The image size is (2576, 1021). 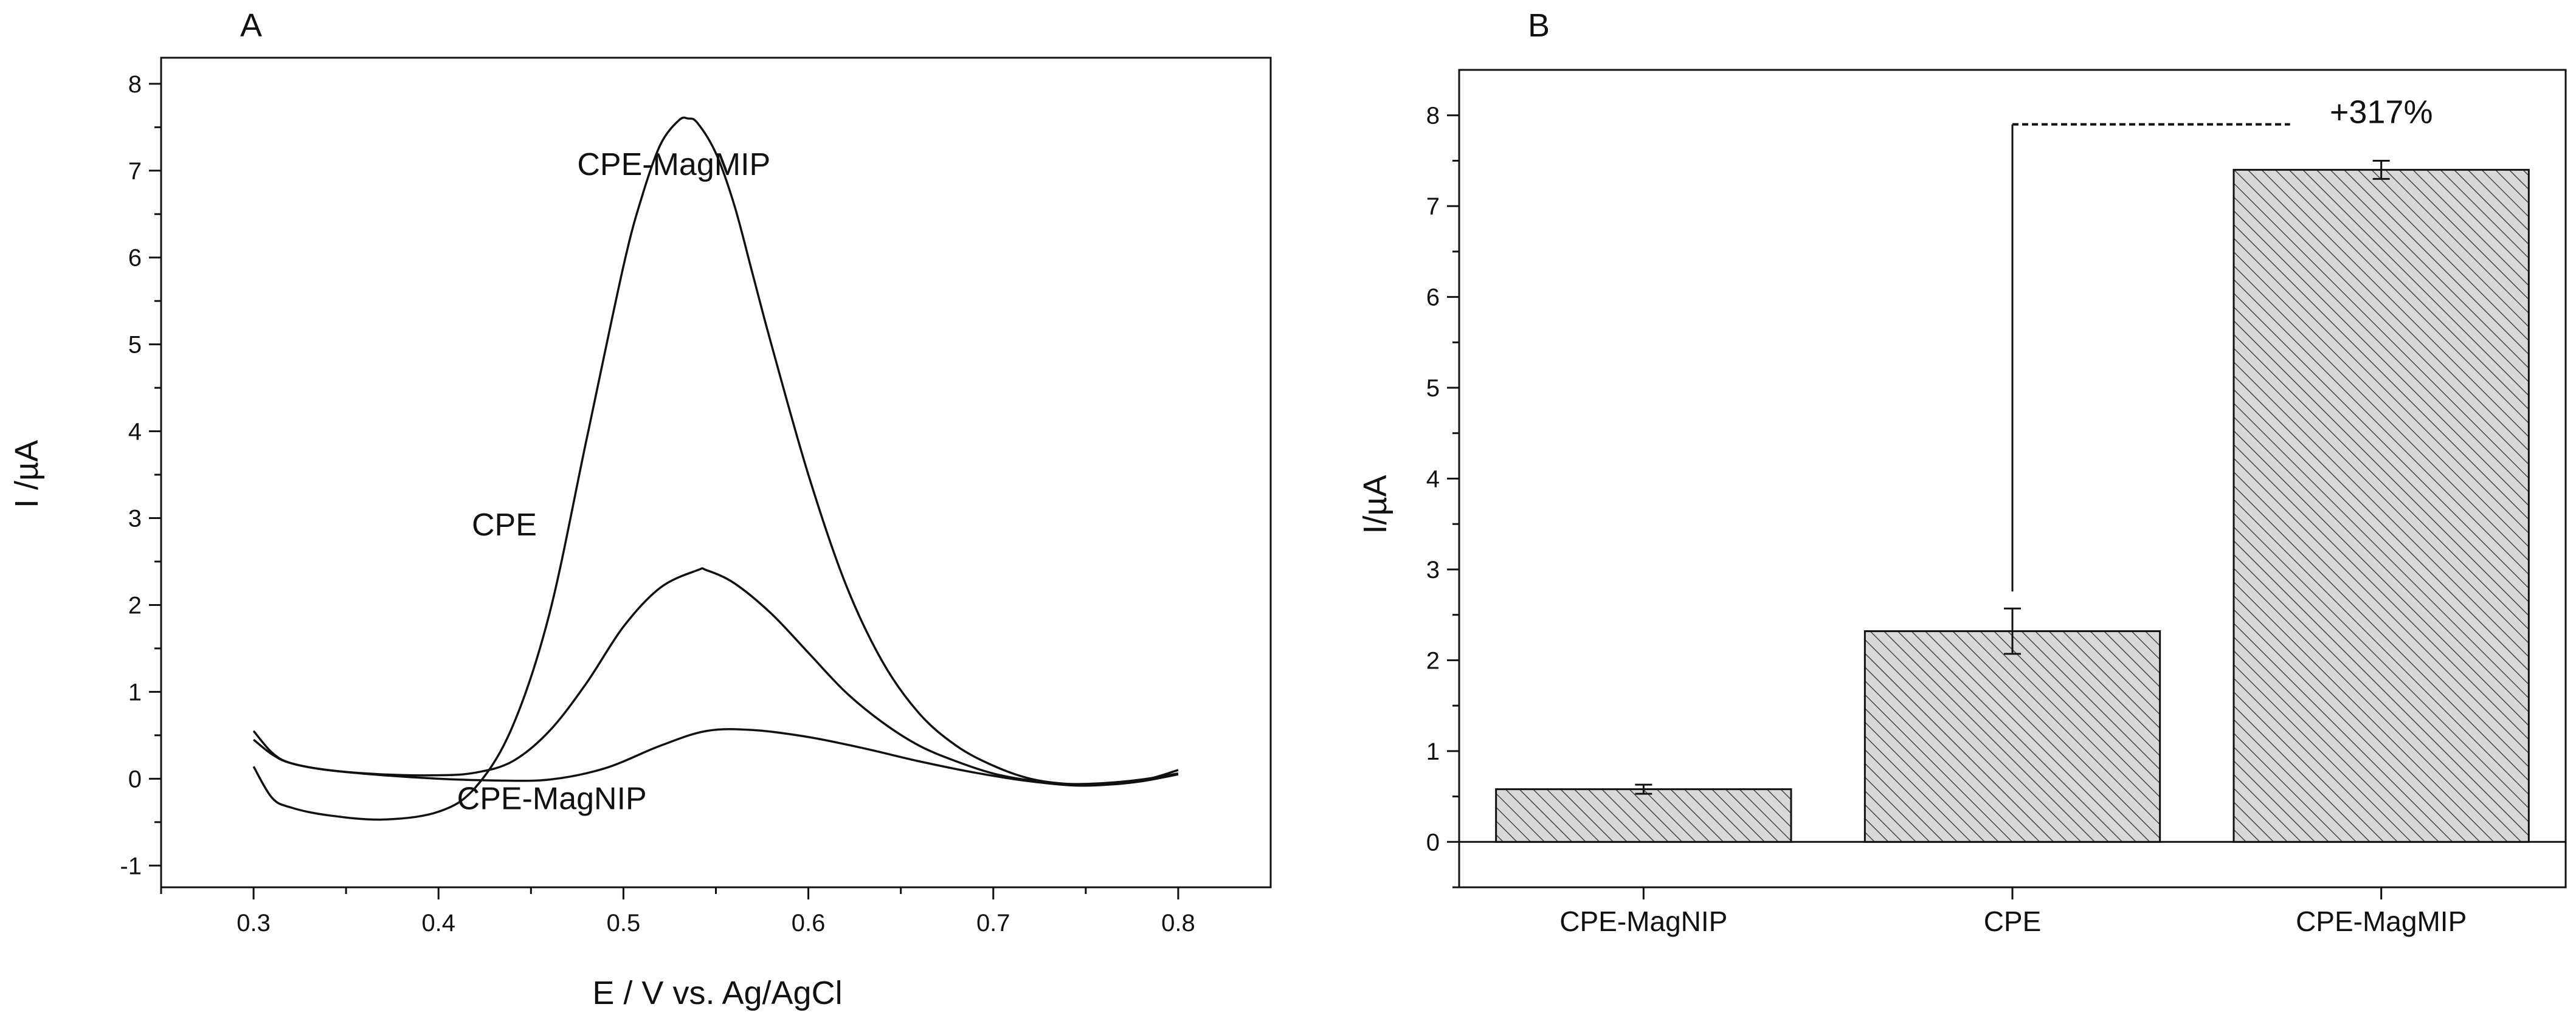 I want to click on x-tick-label: 0.6, so click(x=809, y=923).